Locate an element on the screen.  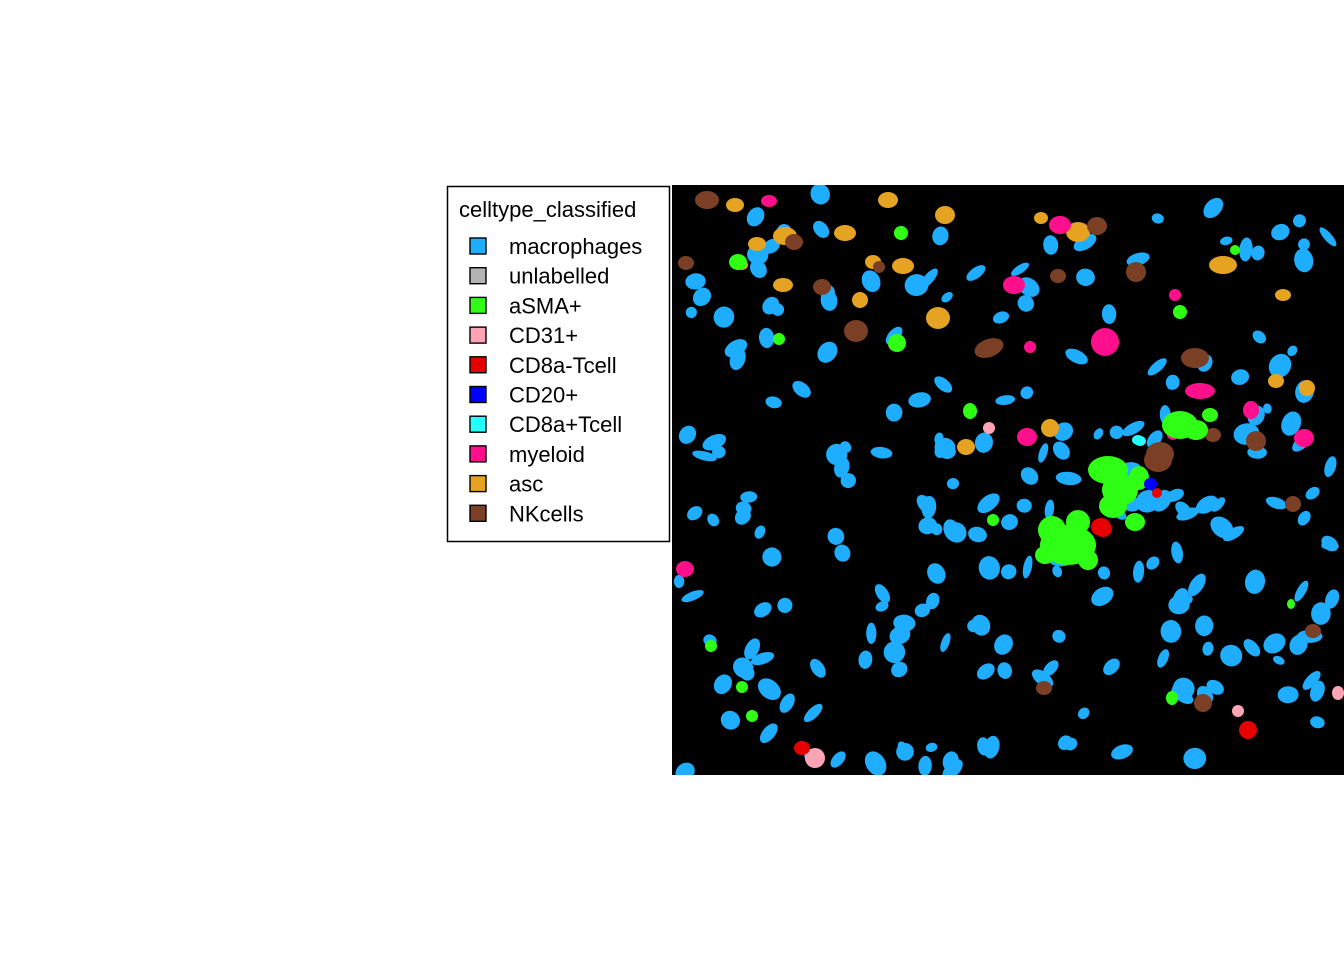
cell-cd20- is located at coordinates (1150, 484).